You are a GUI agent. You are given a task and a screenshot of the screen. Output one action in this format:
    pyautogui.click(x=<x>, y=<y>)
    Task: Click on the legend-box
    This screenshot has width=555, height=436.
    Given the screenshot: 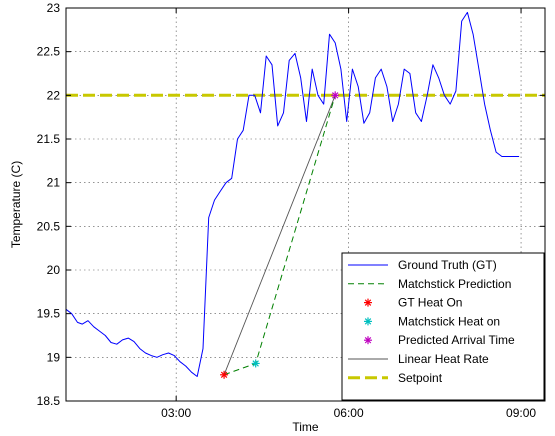 What is the action you would take?
    pyautogui.click(x=443, y=326)
    